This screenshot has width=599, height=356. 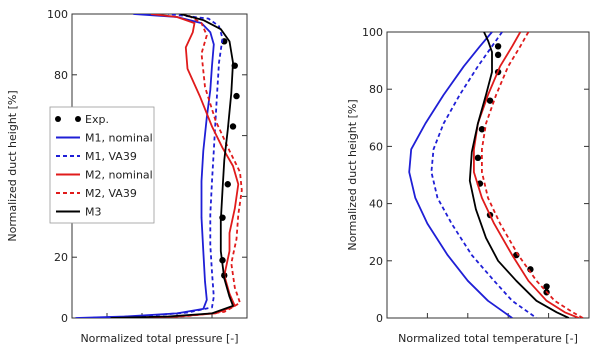 I want to click on legend-label: Exp., so click(x=97, y=119).